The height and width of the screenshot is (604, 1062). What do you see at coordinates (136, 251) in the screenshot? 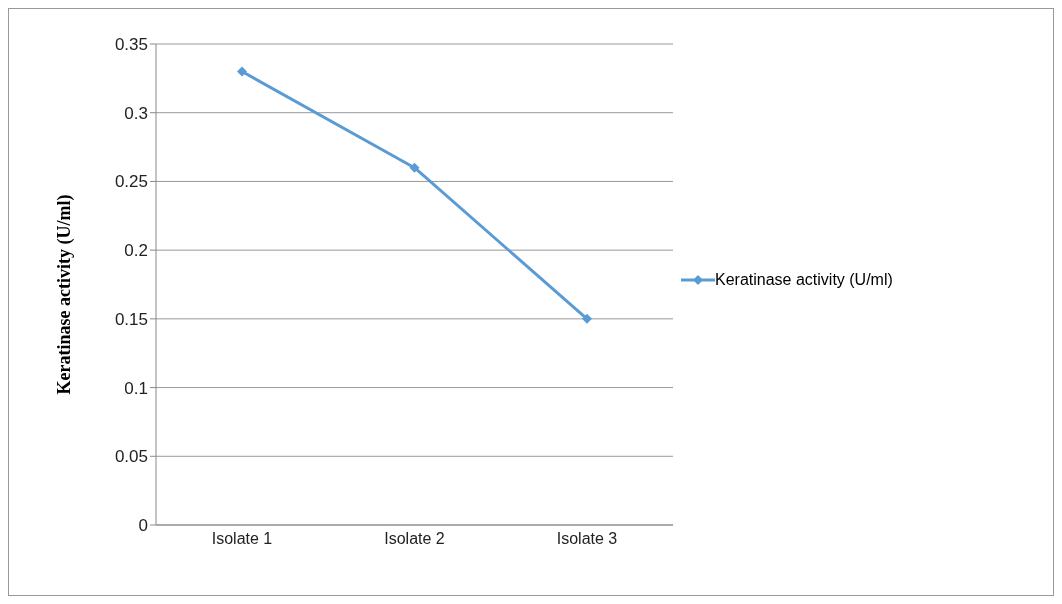
I see `y-tick-label: 0.2` at bounding box center [136, 251].